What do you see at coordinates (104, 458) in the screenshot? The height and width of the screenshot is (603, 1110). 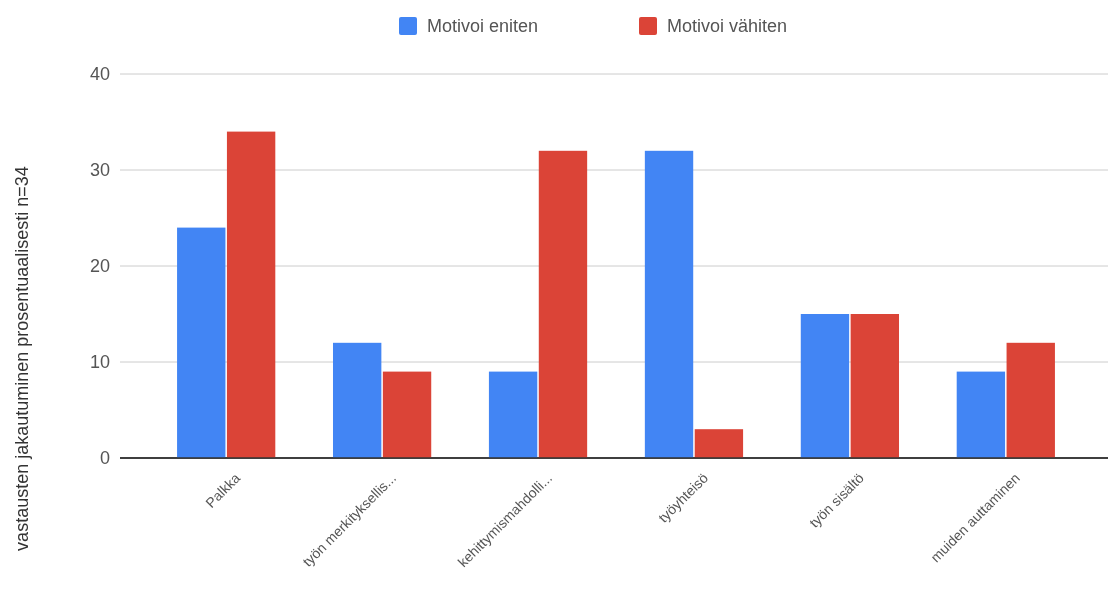 I see `y-tick-label: 0` at bounding box center [104, 458].